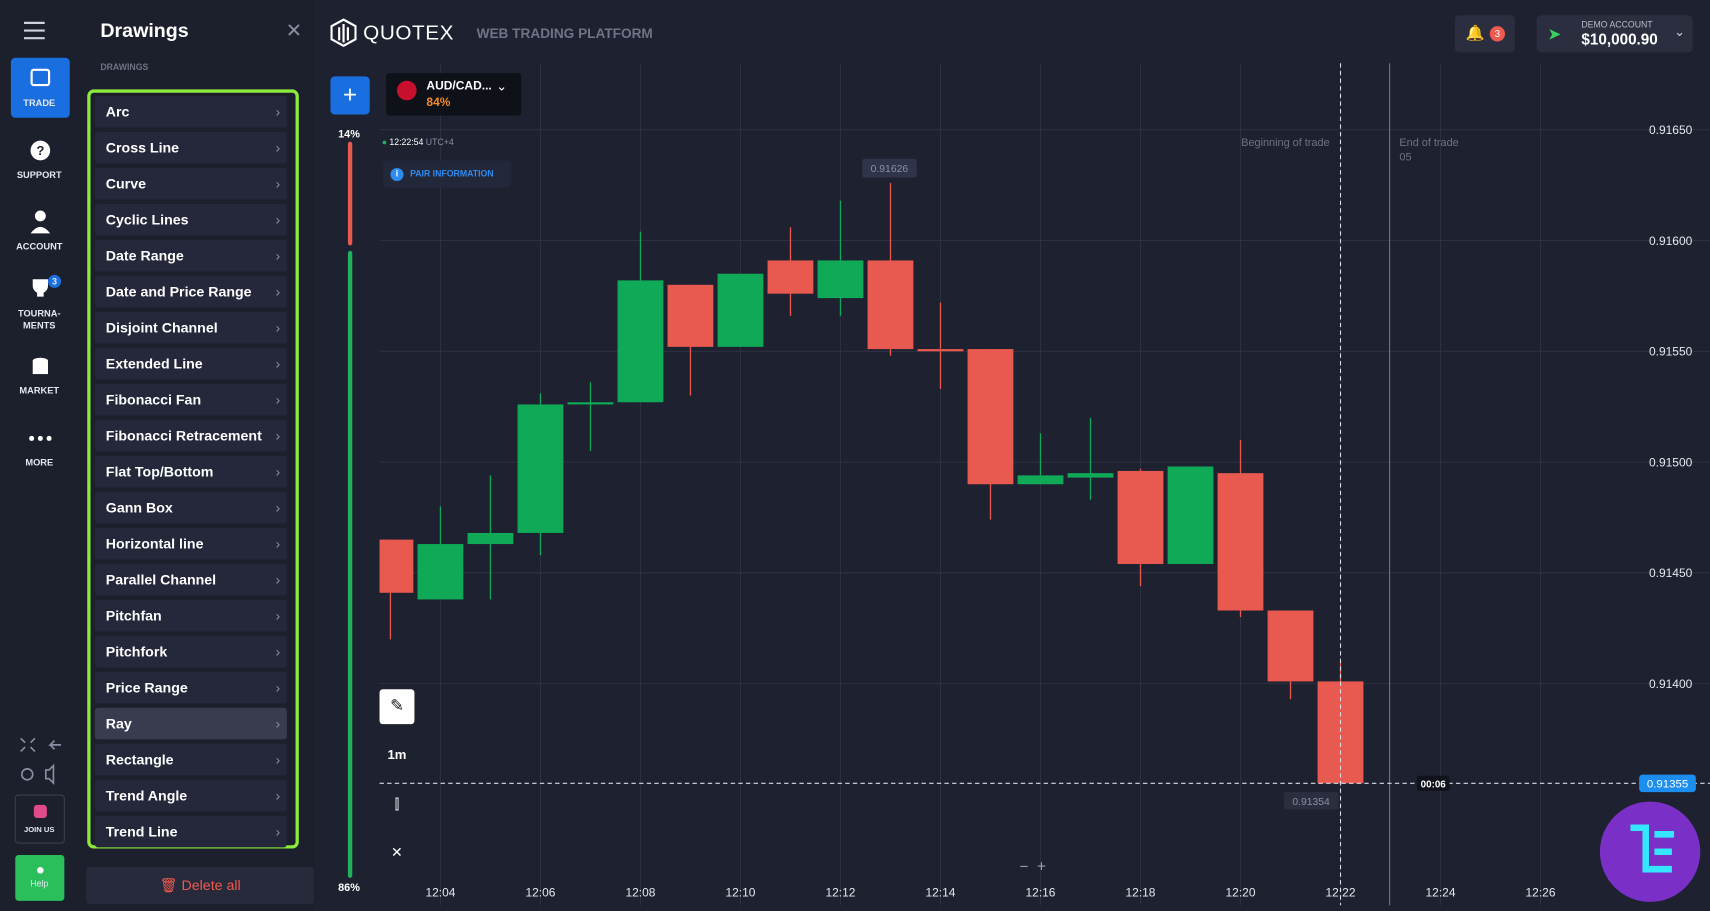 This screenshot has width=1710, height=911. I want to click on nav-tournaments: MENTS, so click(39, 325).